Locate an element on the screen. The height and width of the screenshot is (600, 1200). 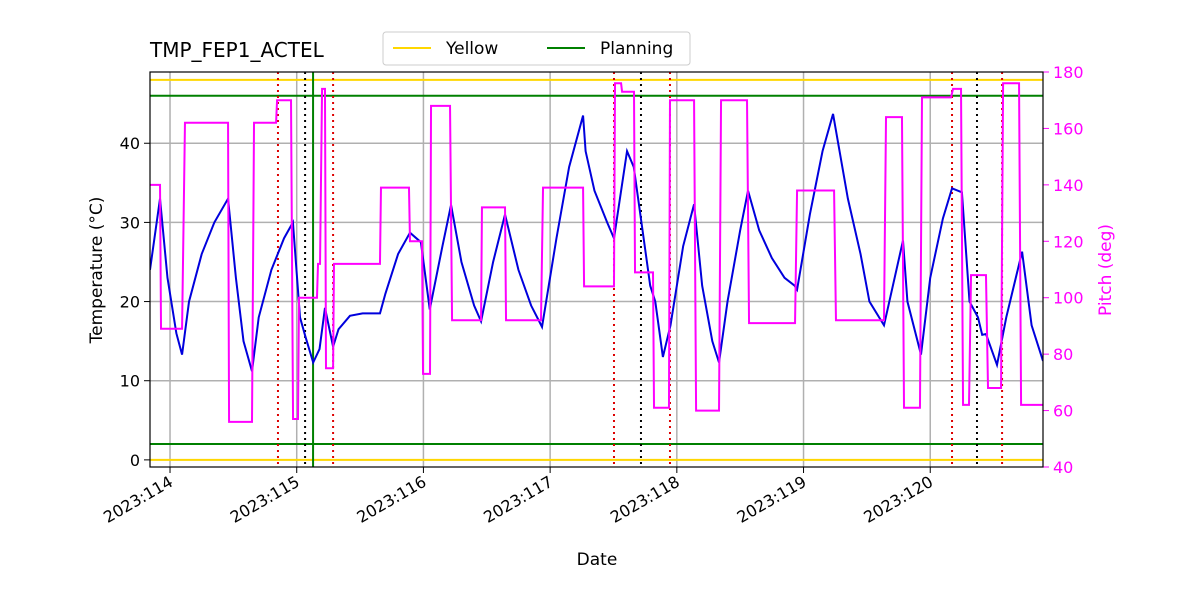
y-tick-label: 0 is located at coordinates (135, 460).